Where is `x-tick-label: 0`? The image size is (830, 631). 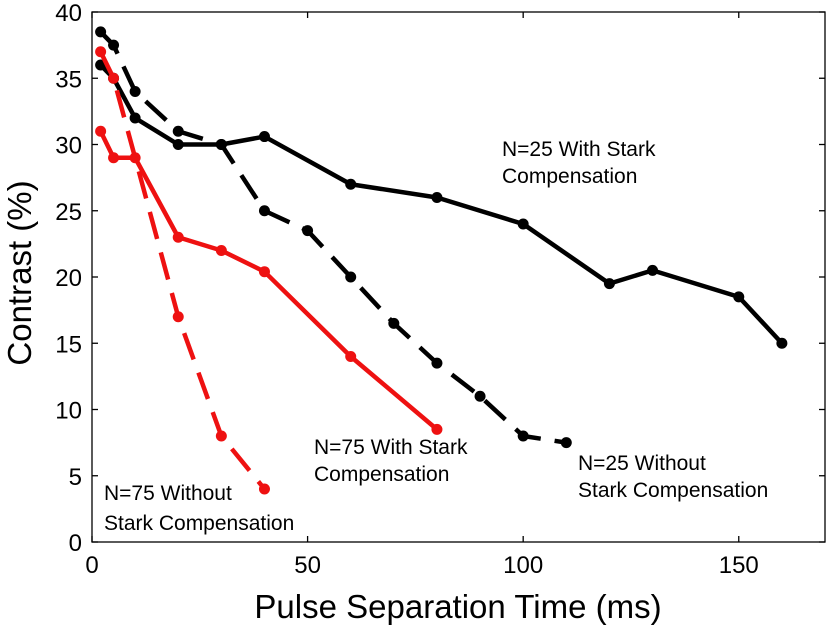 x-tick-label: 0 is located at coordinates (91, 565).